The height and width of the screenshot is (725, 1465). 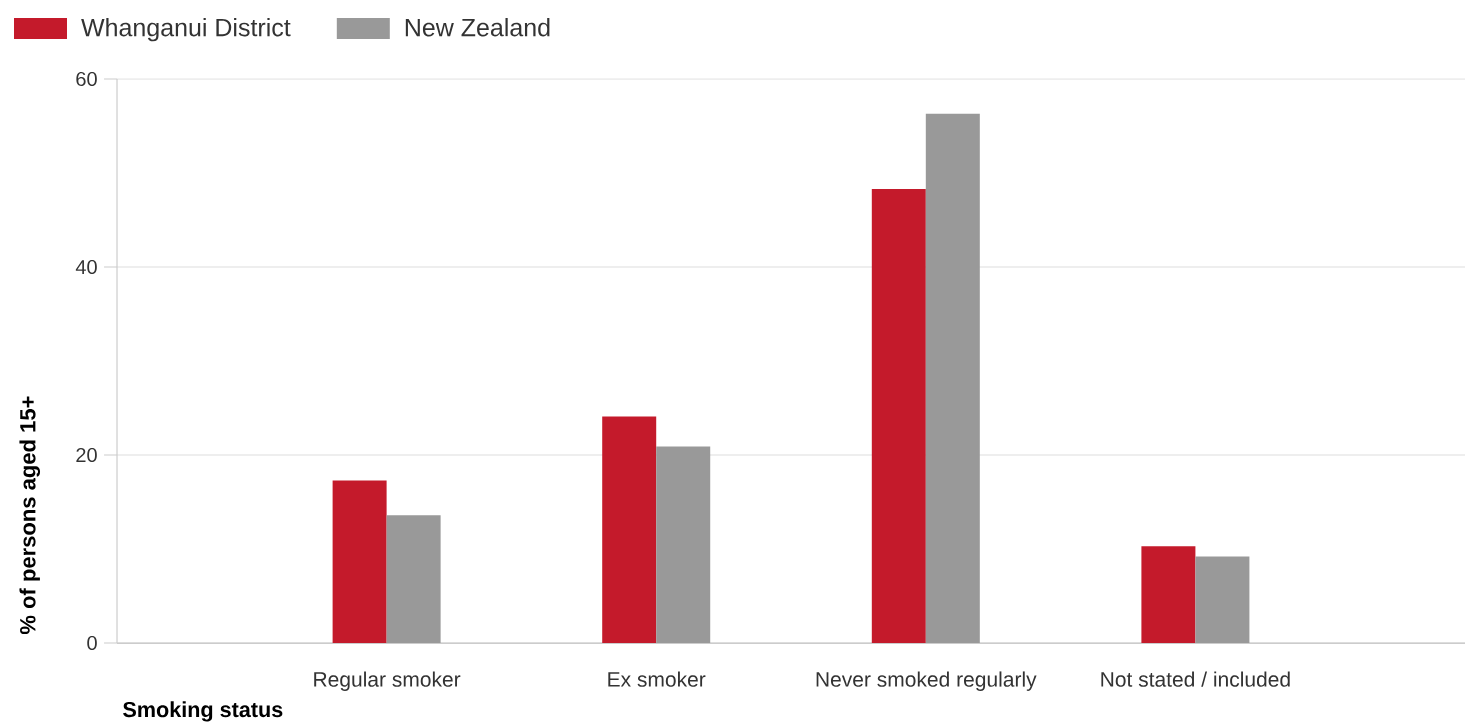 I want to click on legend-label: New Zealand, so click(x=477, y=27).